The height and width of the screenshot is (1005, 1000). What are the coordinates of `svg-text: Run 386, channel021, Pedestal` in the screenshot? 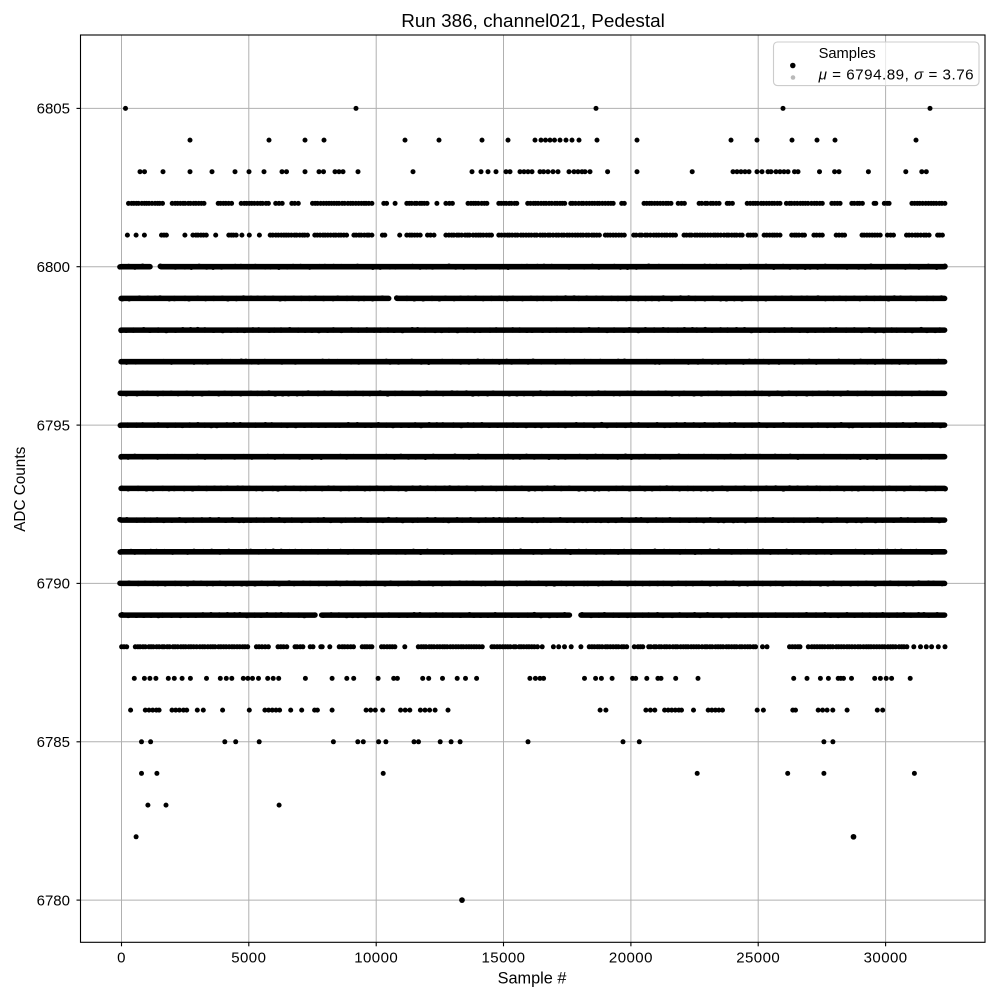 It's located at (533, 21).